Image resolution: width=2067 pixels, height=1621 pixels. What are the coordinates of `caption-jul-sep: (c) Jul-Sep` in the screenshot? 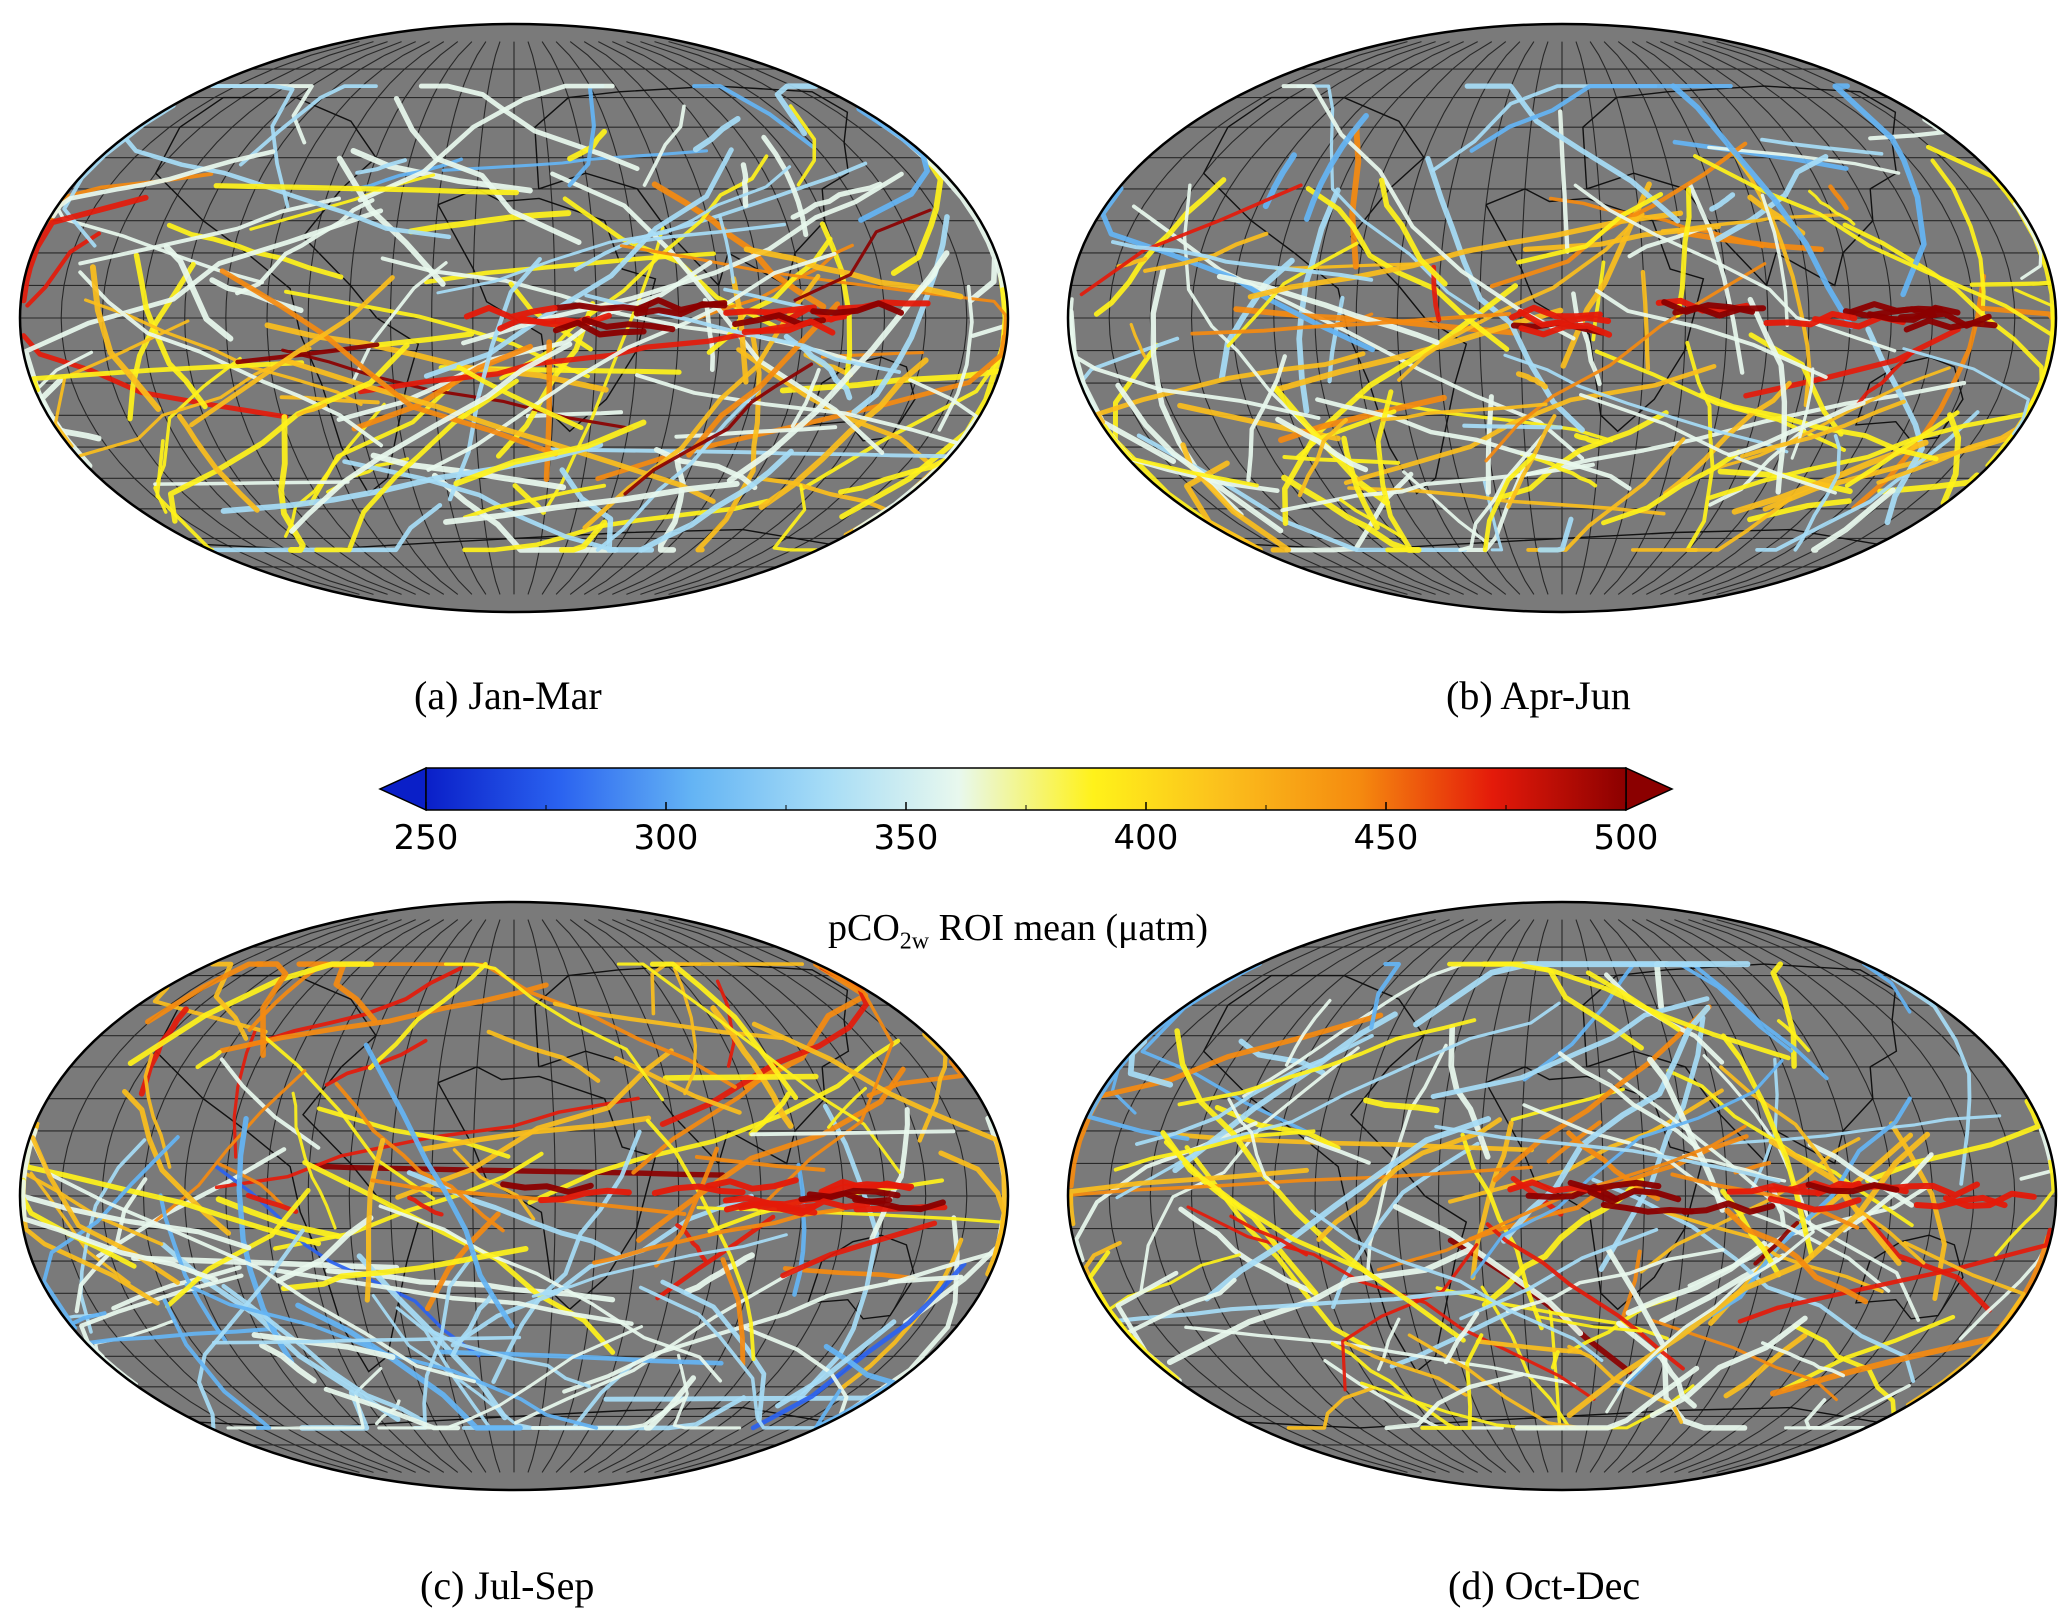 It's located at (507, 1585).